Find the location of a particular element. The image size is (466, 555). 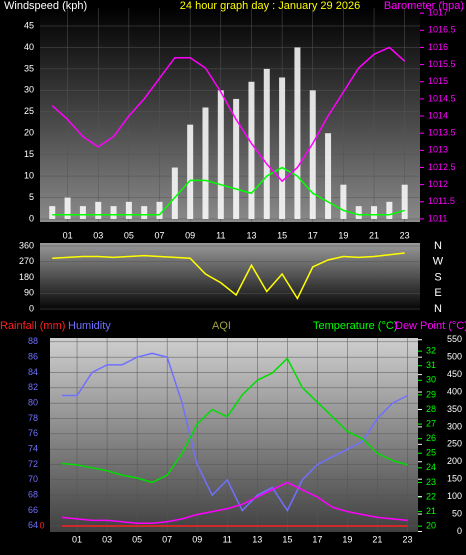

y2-tick-label: 27 is located at coordinates (431, 423).